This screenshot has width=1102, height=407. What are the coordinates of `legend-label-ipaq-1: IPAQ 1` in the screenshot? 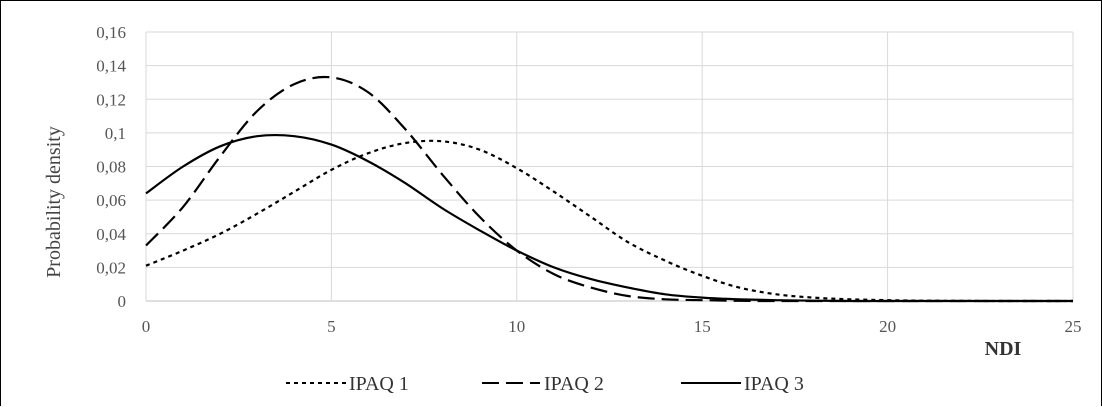 It's located at (379, 384).